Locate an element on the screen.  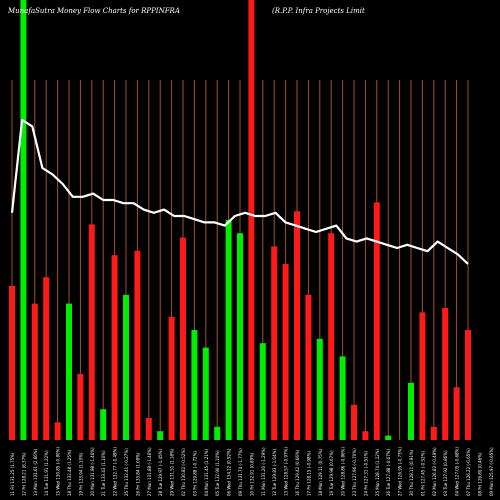
x-tick-label: 03 Tue 127.92 (0.86%) is located at coordinates (445, 473).